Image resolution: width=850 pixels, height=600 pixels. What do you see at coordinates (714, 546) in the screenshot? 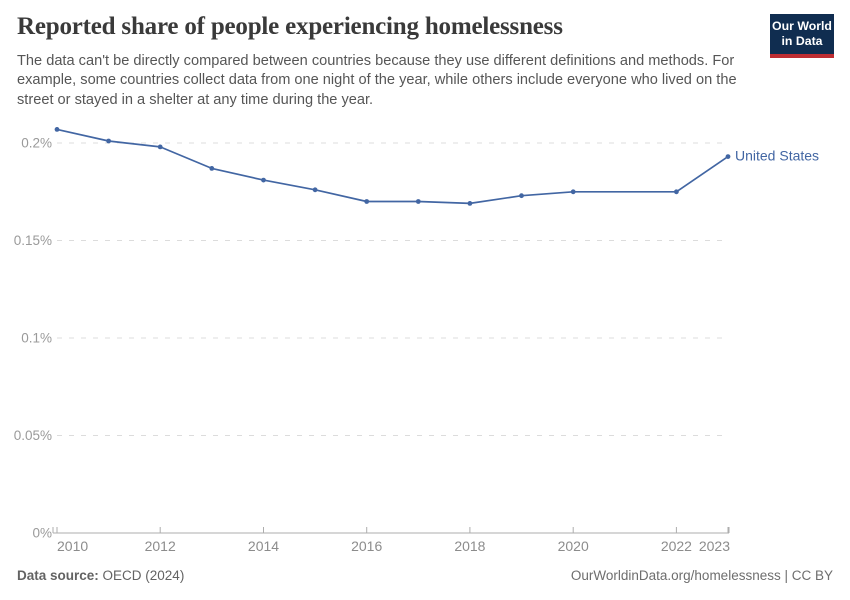
I see `x-axis-label: 2023` at bounding box center [714, 546].